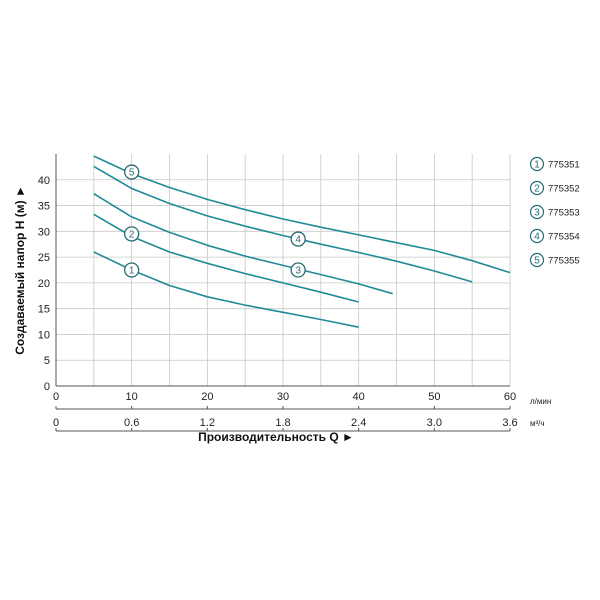  I want to click on x-axis-label: Производительность Q ►, so click(276, 437).